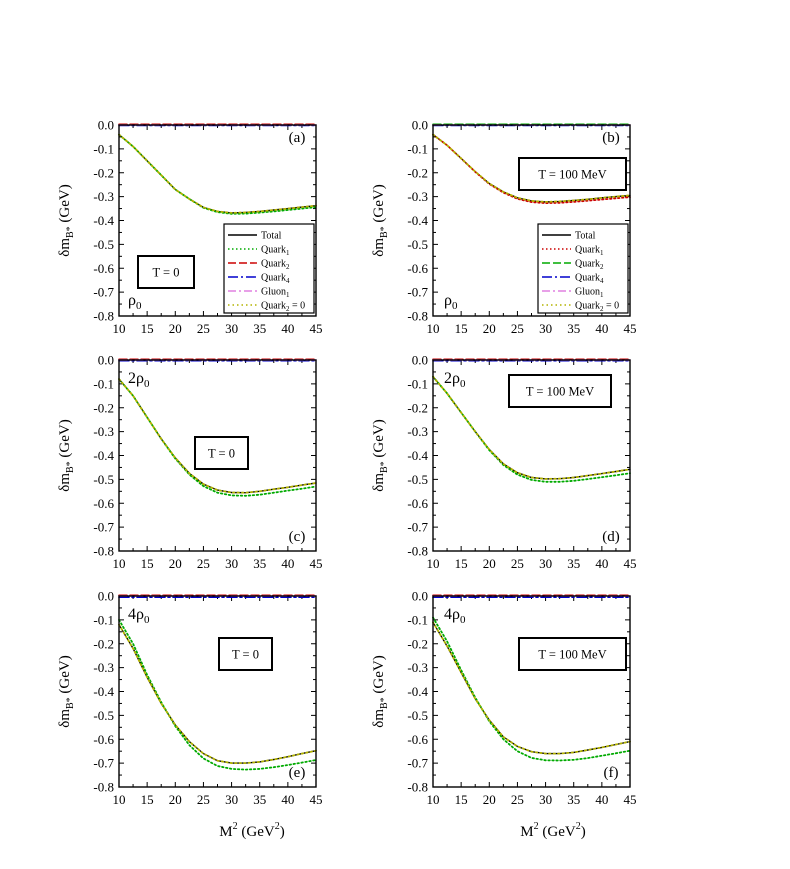 This screenshot has height=869, width=790. What do you see at coordinates (455, 616) in the screenshot?
I see `density-label: 4ρ0` at bounding box center [455, 616].